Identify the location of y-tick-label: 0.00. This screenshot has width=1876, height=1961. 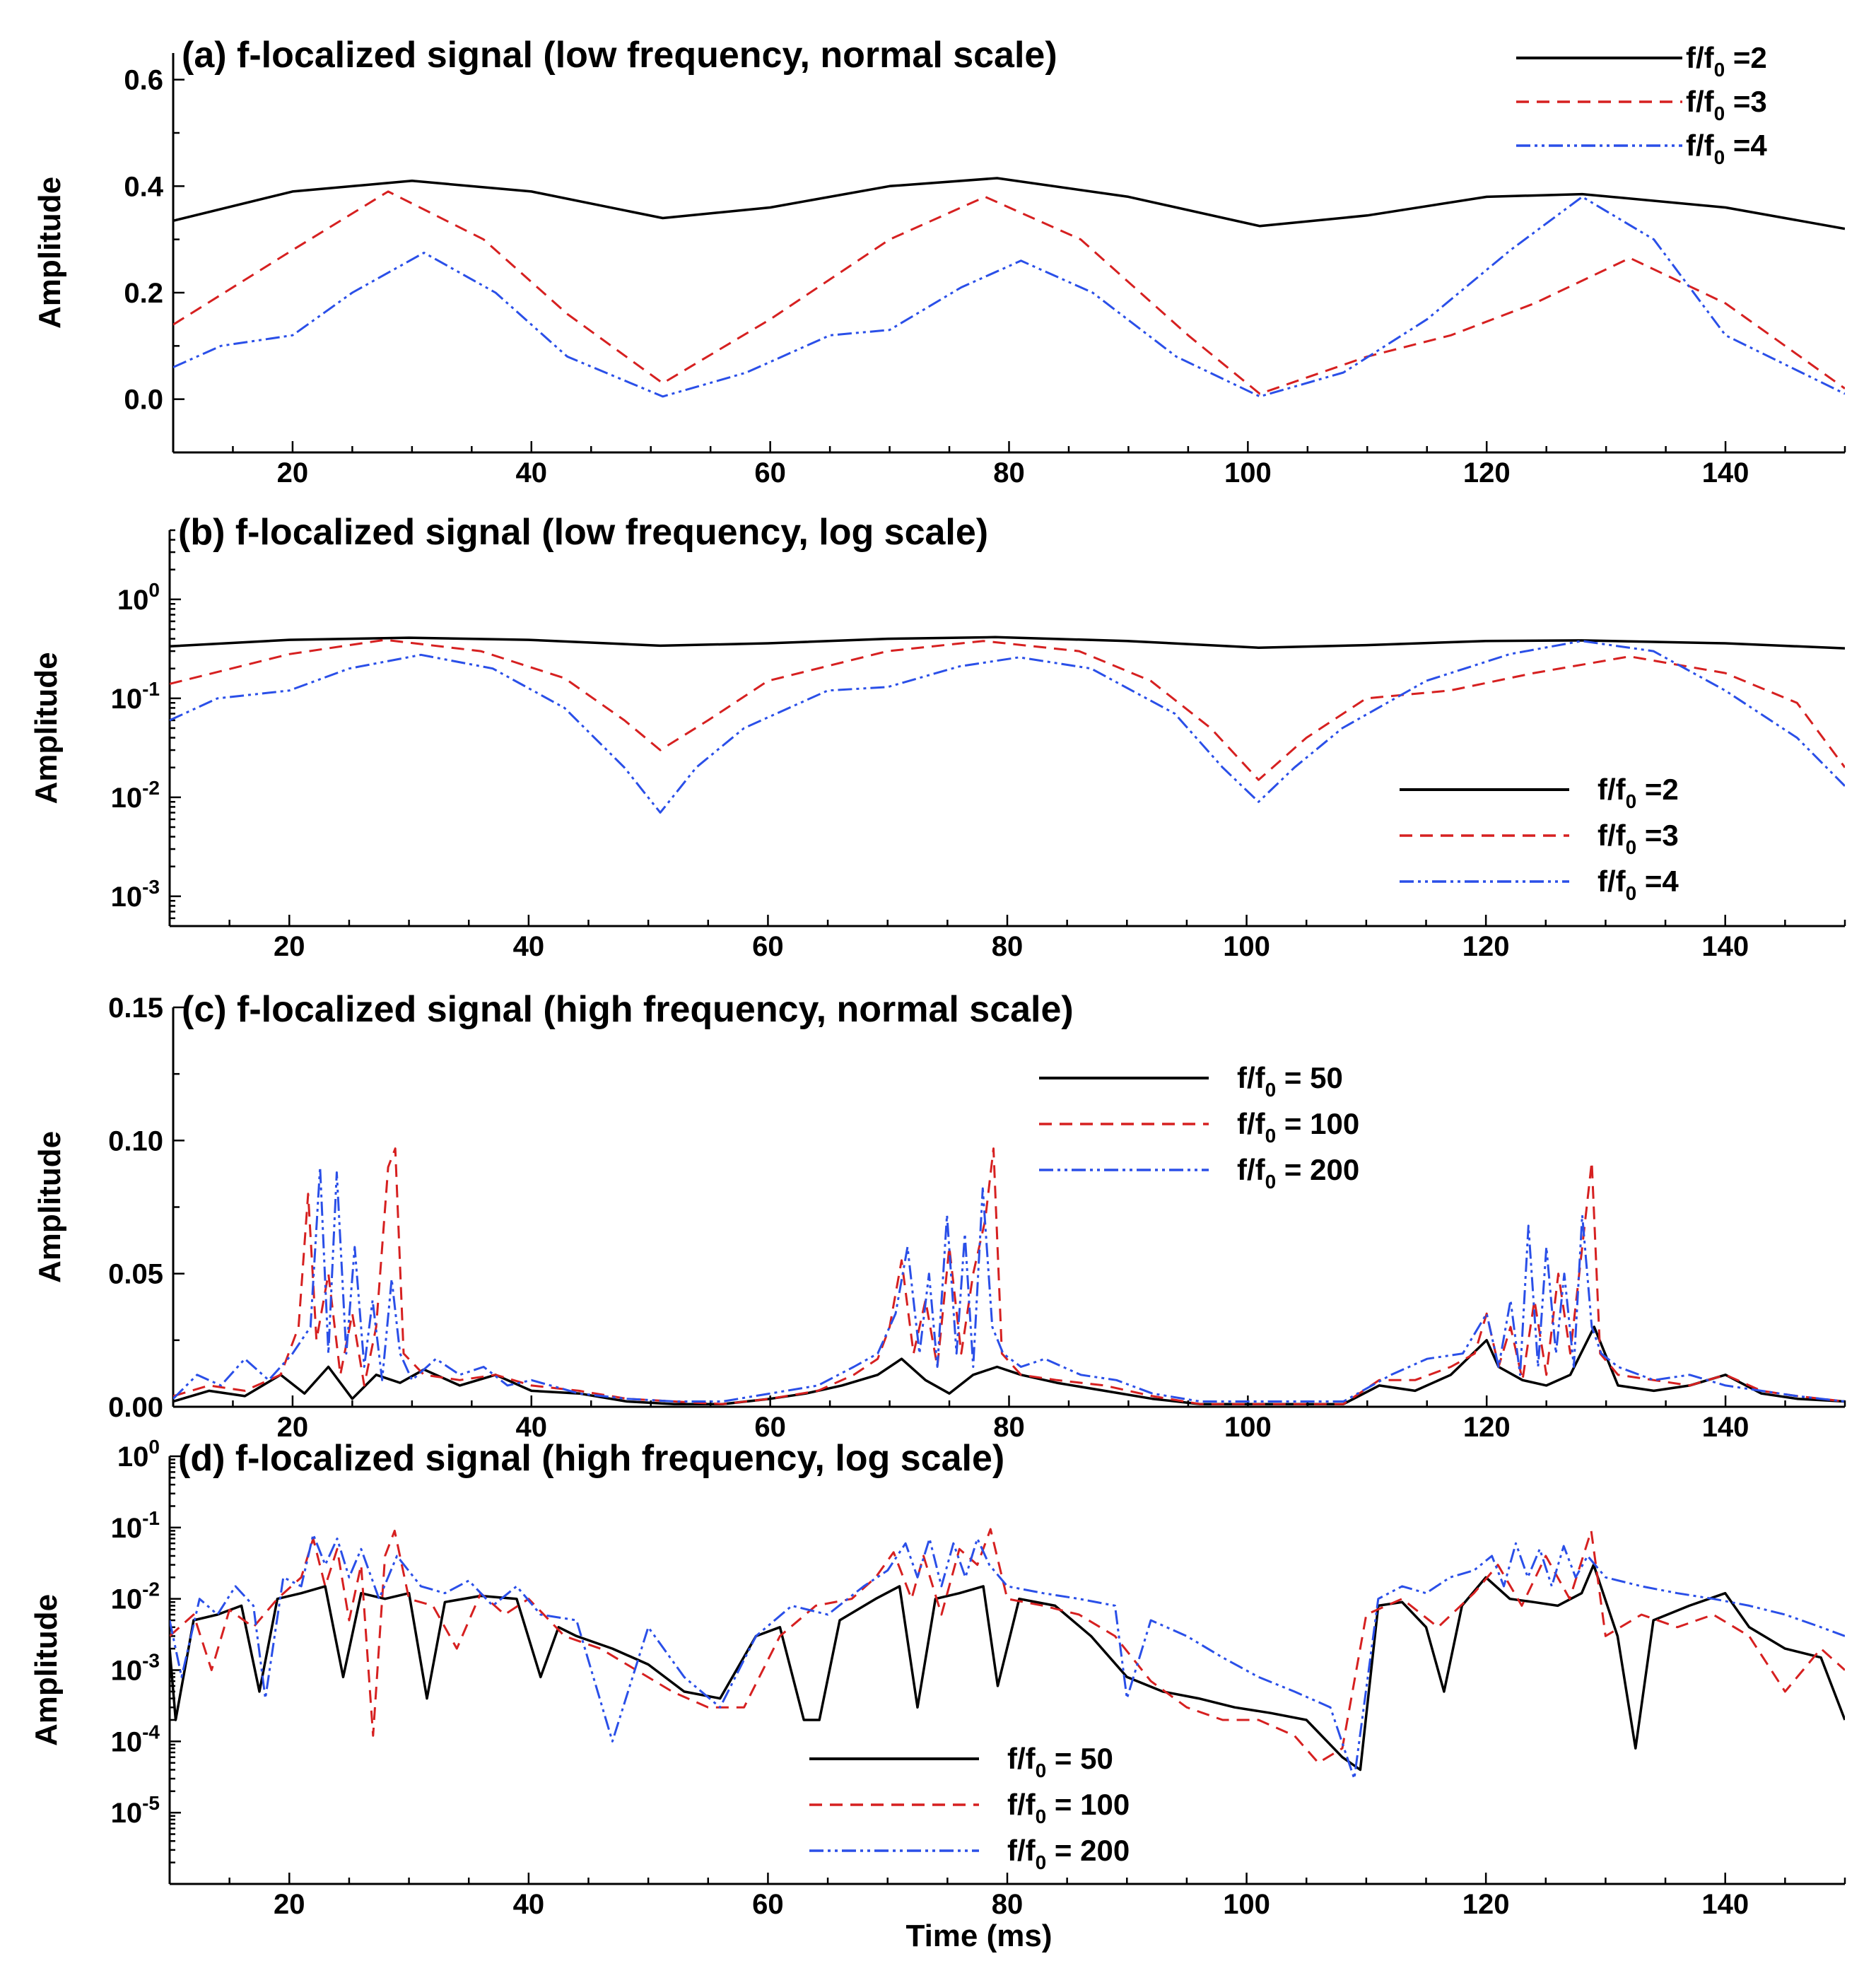
(135, 1407).